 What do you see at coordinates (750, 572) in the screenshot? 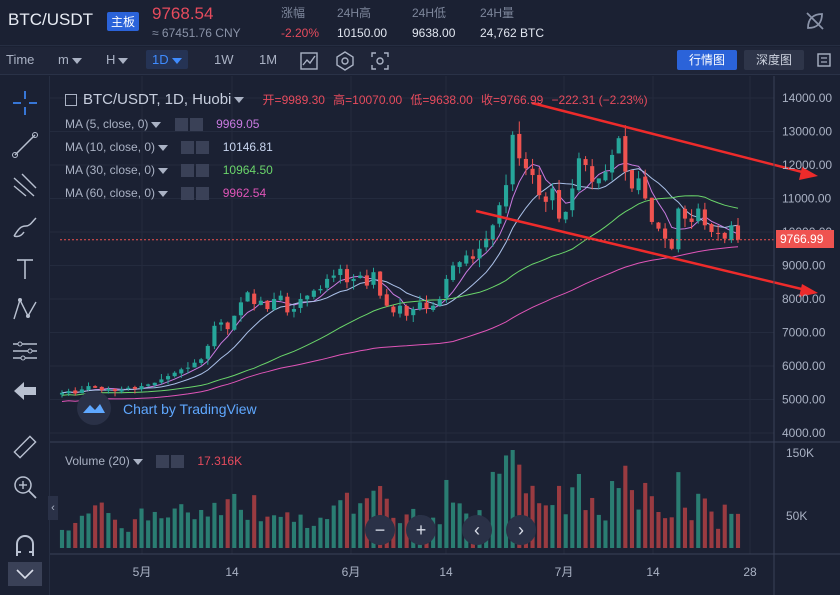
I see `time-tick-label: 28` at bounding box center [750, 572].